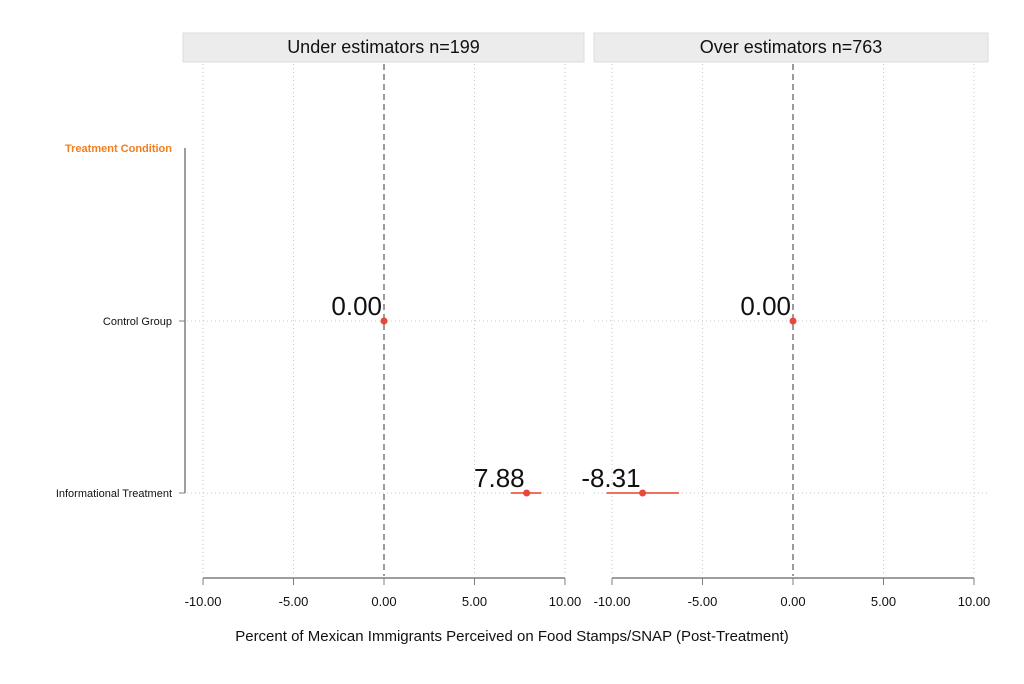 The height and width of the screenshot is (684, 1024). I want to click on value-label: 7.88, so click(499, 478).